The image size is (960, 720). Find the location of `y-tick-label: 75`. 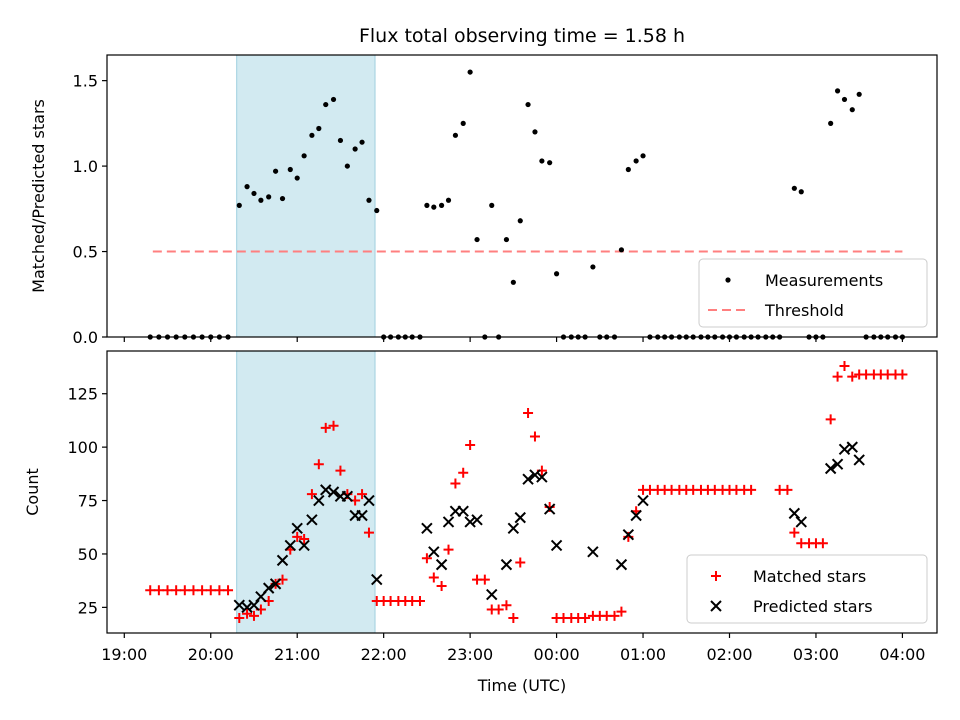

y-tick-label: 75 is located at coordinates (88, 501).